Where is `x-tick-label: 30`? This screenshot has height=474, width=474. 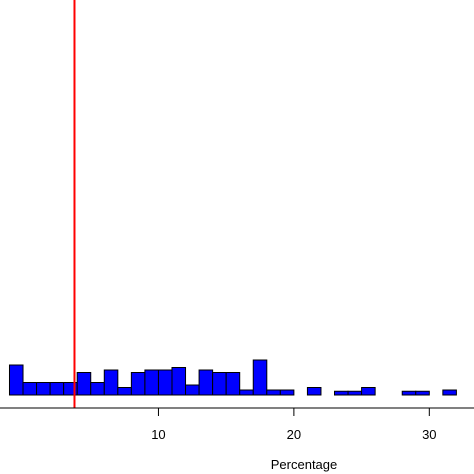 x-tick-label: 30 is located at coordinates (429, 434).